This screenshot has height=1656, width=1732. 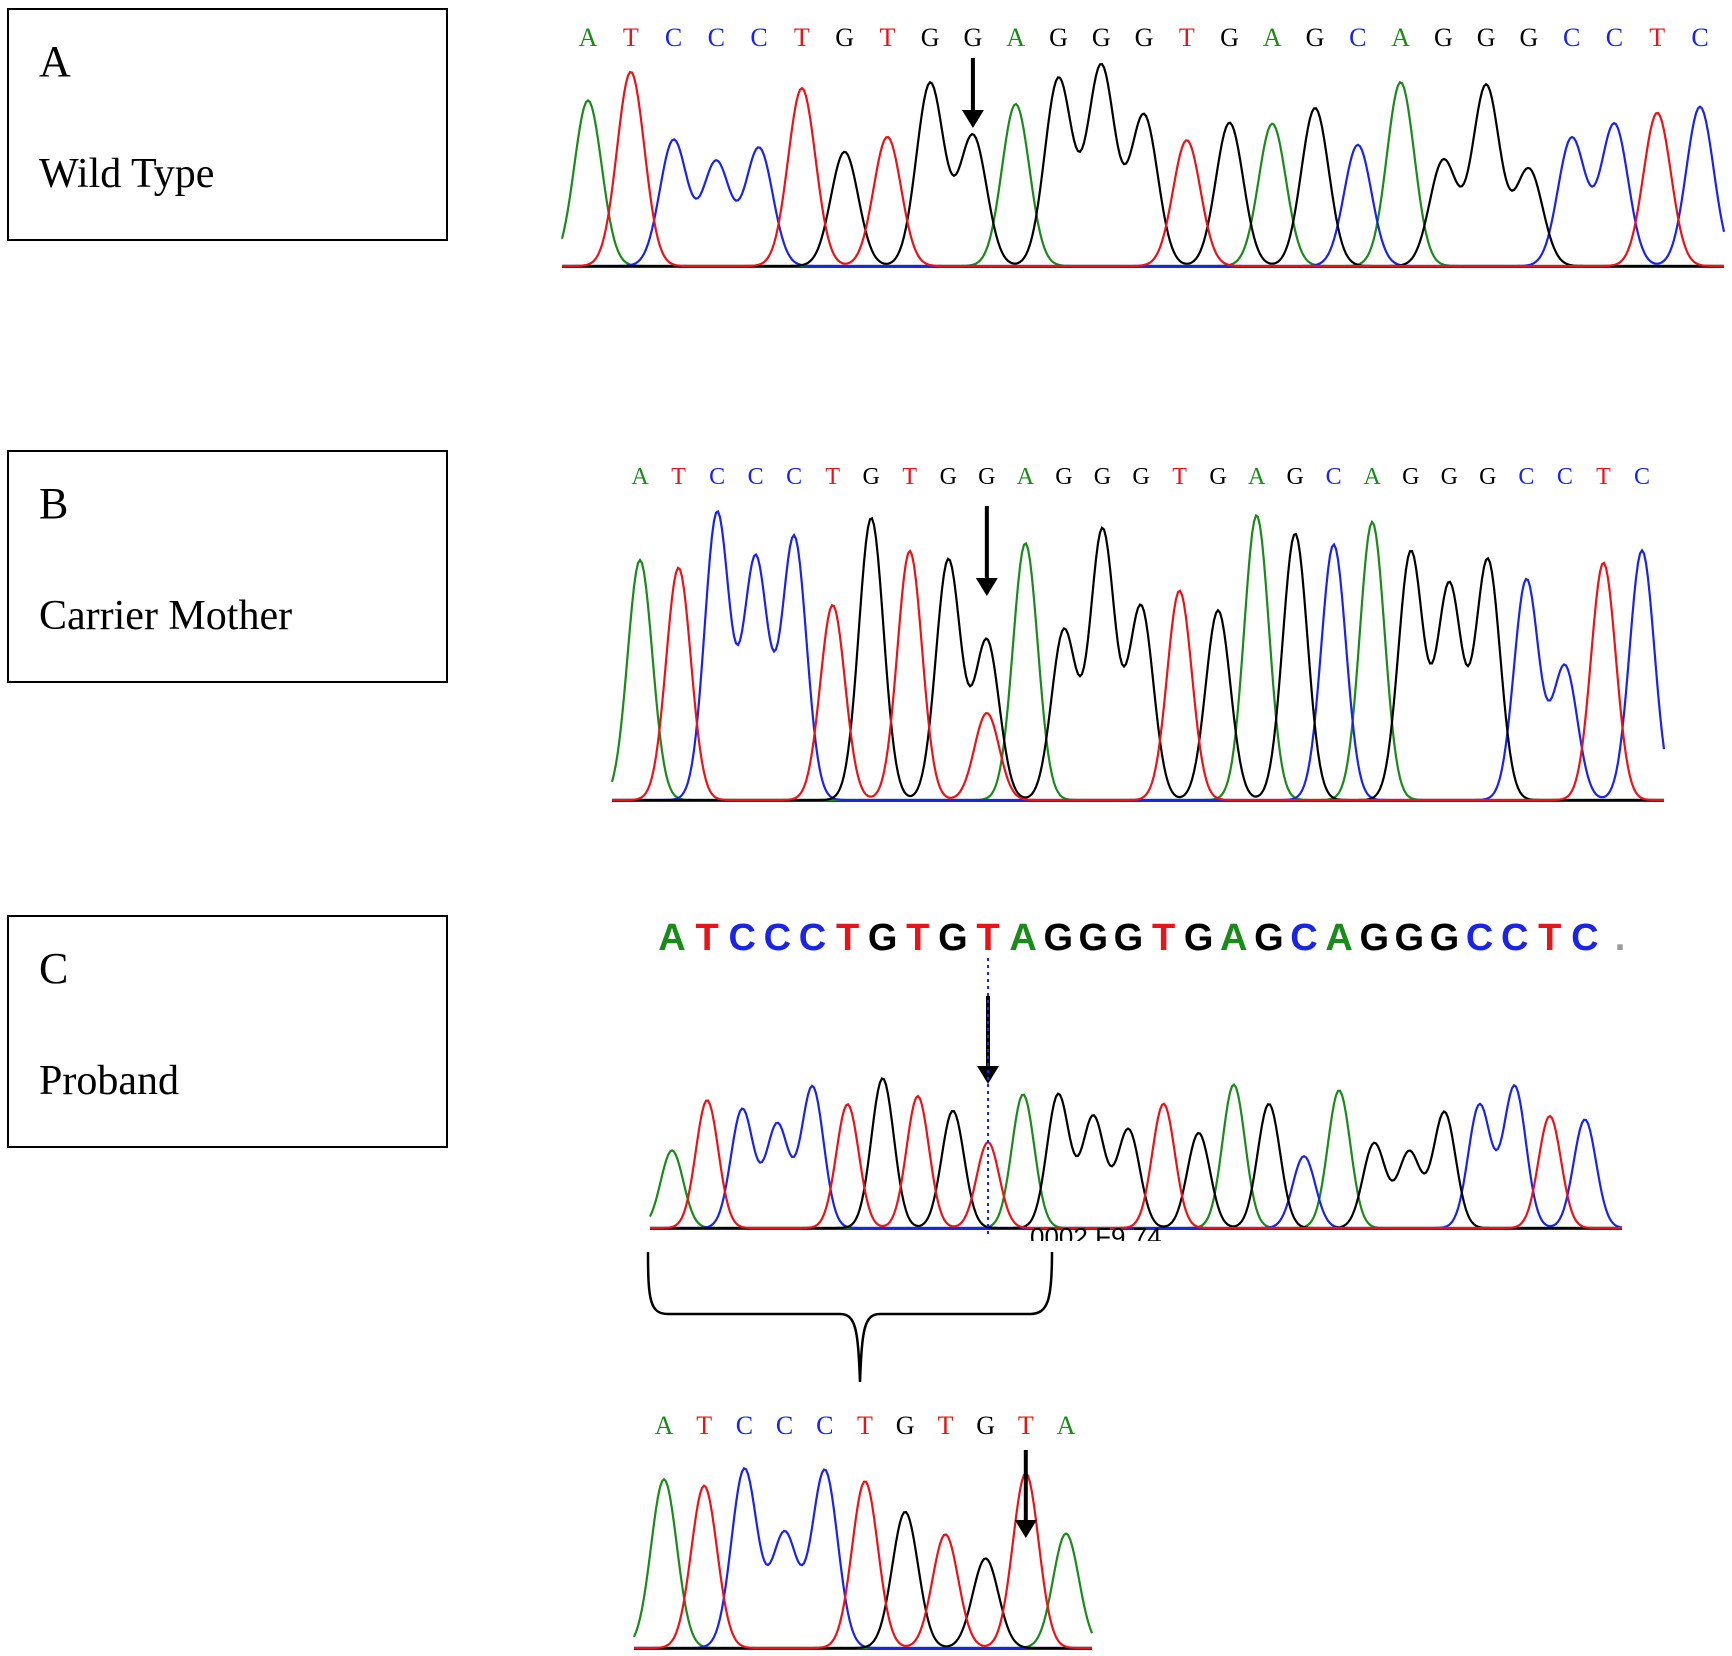 What do you see at coordinates (55, 61) in the screenshot?
I see `panel-a-letter: A` at bounding box center [55, 61].